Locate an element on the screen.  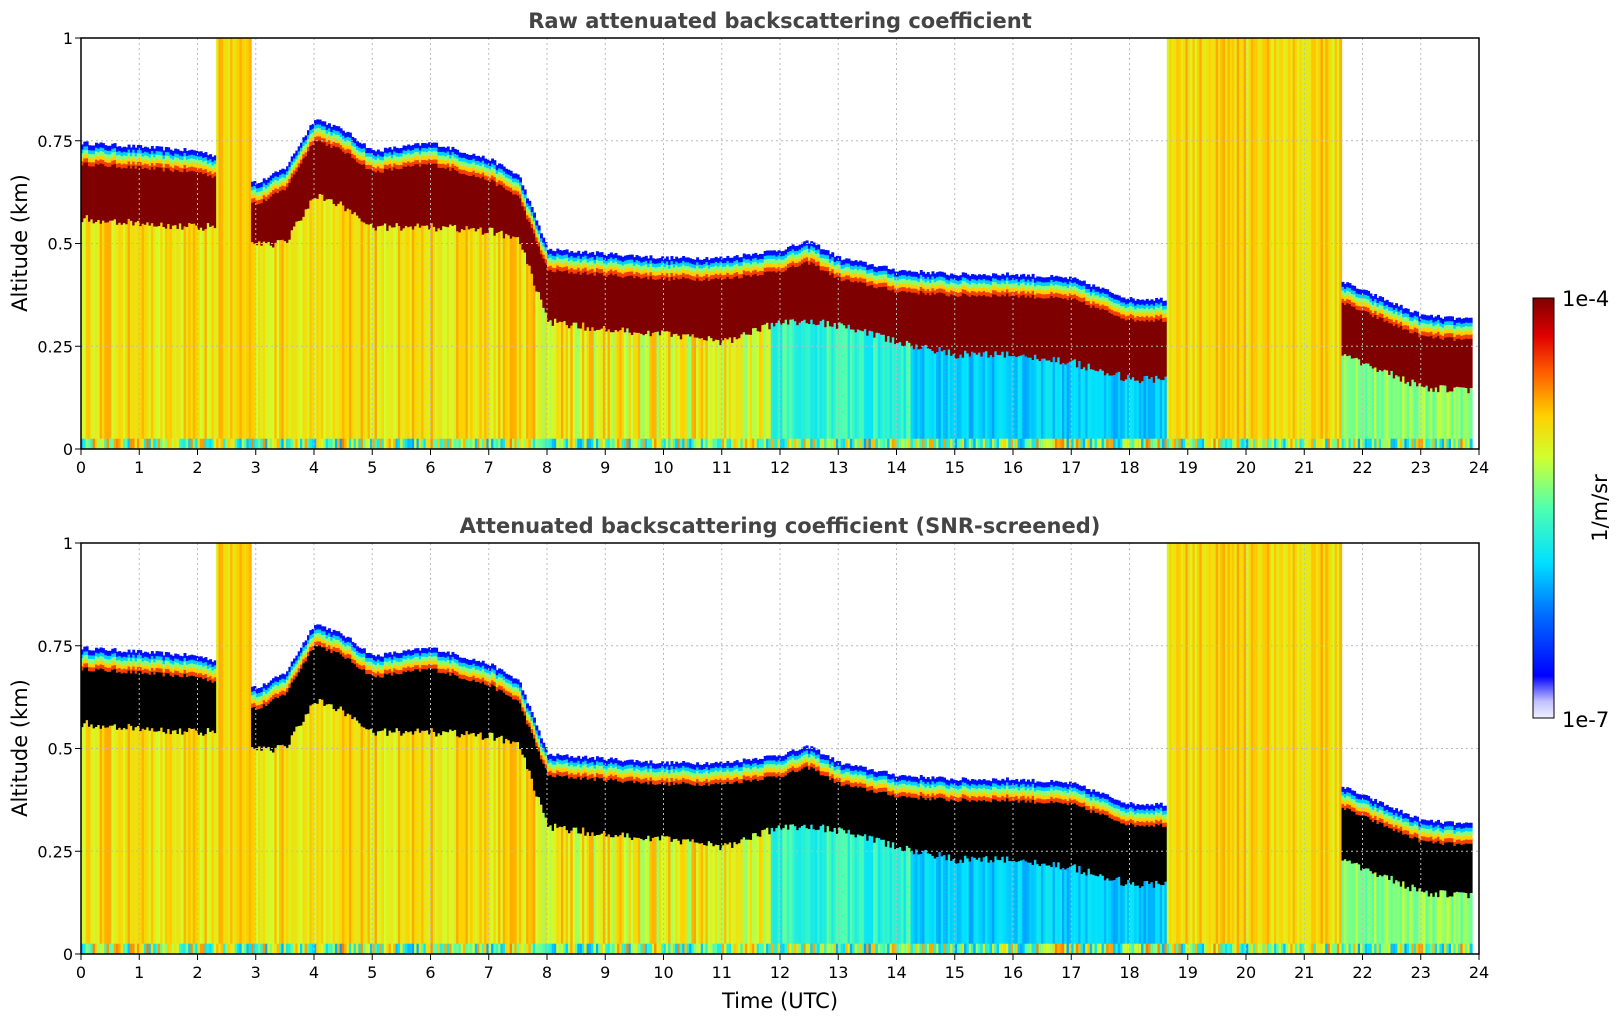
x-tick-label: 8 is located at coordinates (547, 467).